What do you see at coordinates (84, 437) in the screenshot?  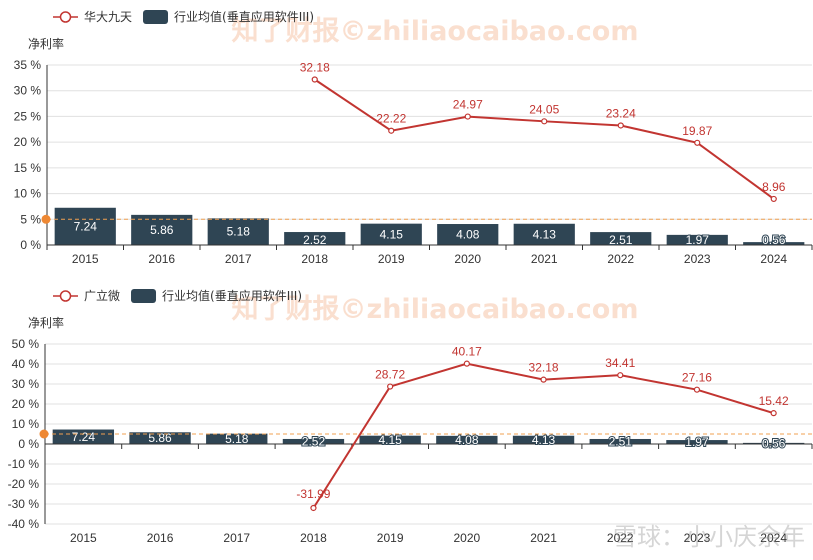 I see `bar-value-label: 7.24` at bounding box center [84, 437].